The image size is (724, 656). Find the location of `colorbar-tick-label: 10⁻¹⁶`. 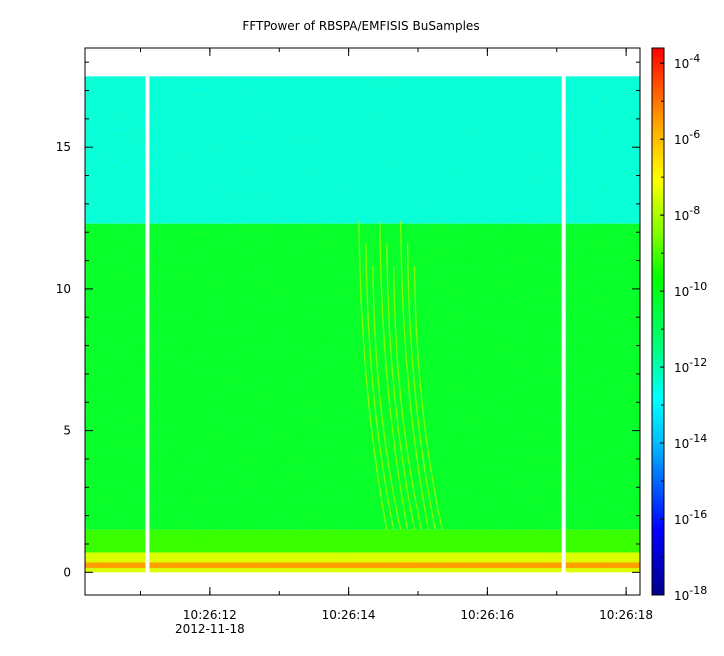

colorbar-tick-label: 10⁻¹⁶ is located at coordinates (690, 517).